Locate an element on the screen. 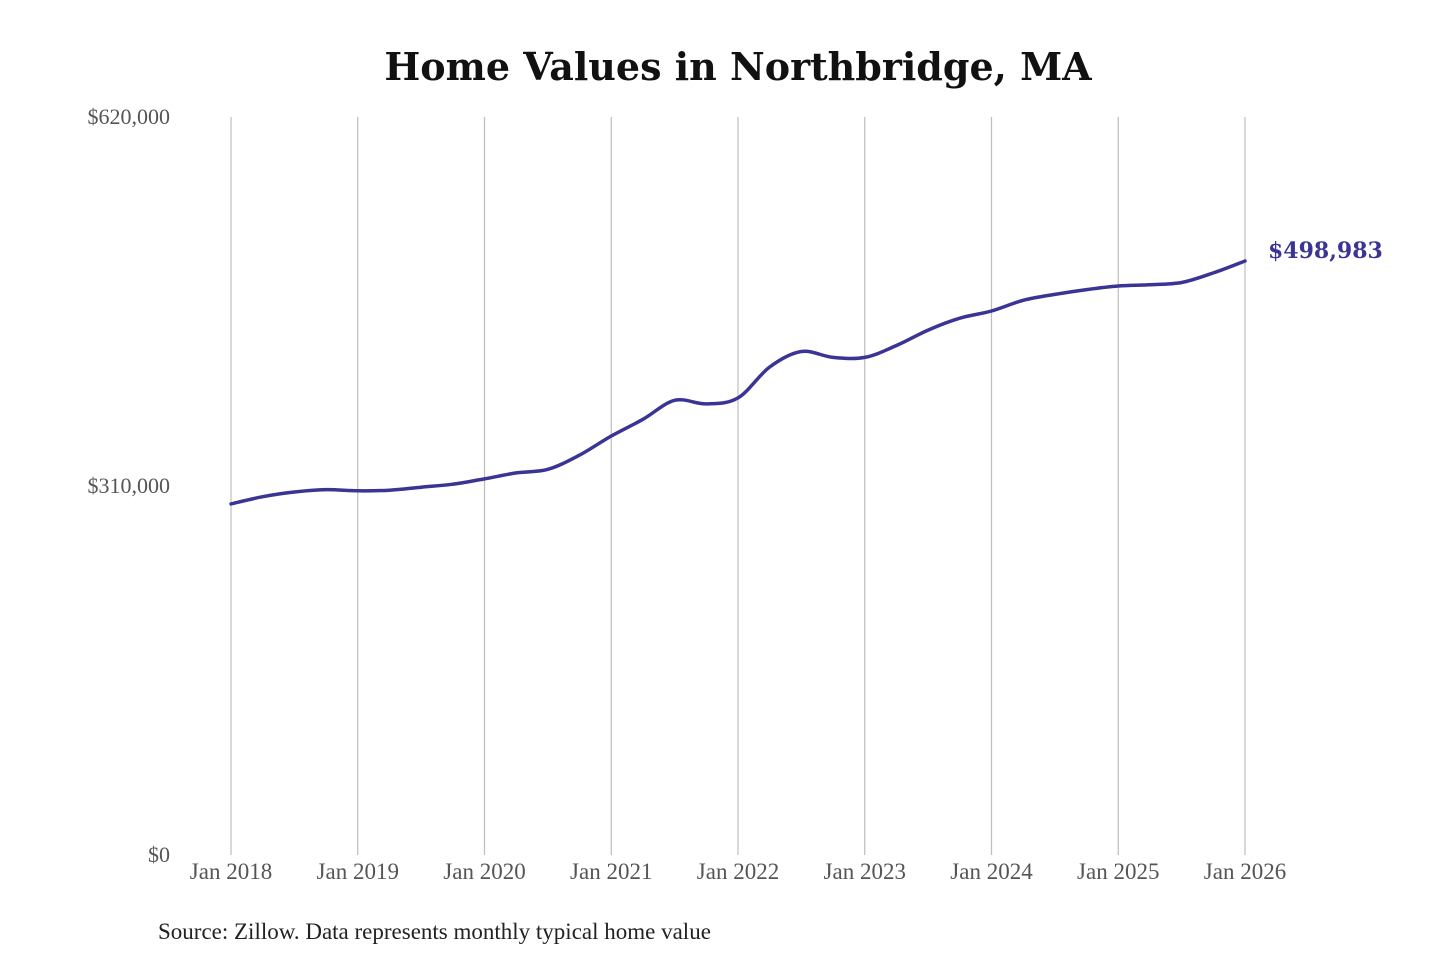 This screenshot has height=960, width=1440. x-tick-label: Jan 2026 is located at coordinates (1245, 871).